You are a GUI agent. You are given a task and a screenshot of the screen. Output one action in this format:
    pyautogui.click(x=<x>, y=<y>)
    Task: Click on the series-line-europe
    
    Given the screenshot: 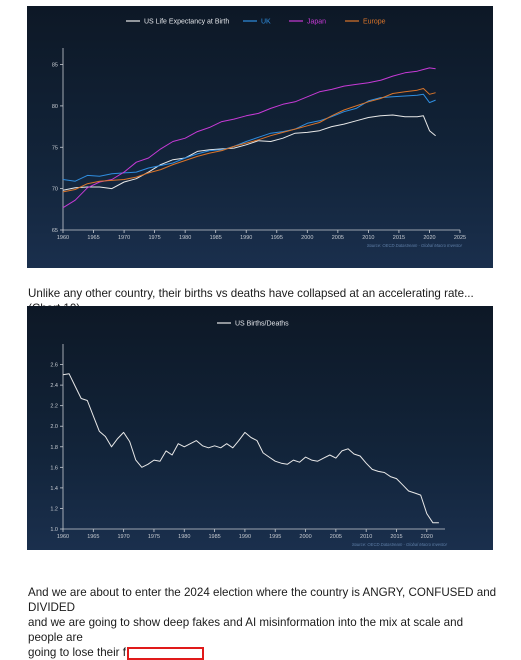 What is the action you would take?
    pyautogui.click(x=249, y=140)
    